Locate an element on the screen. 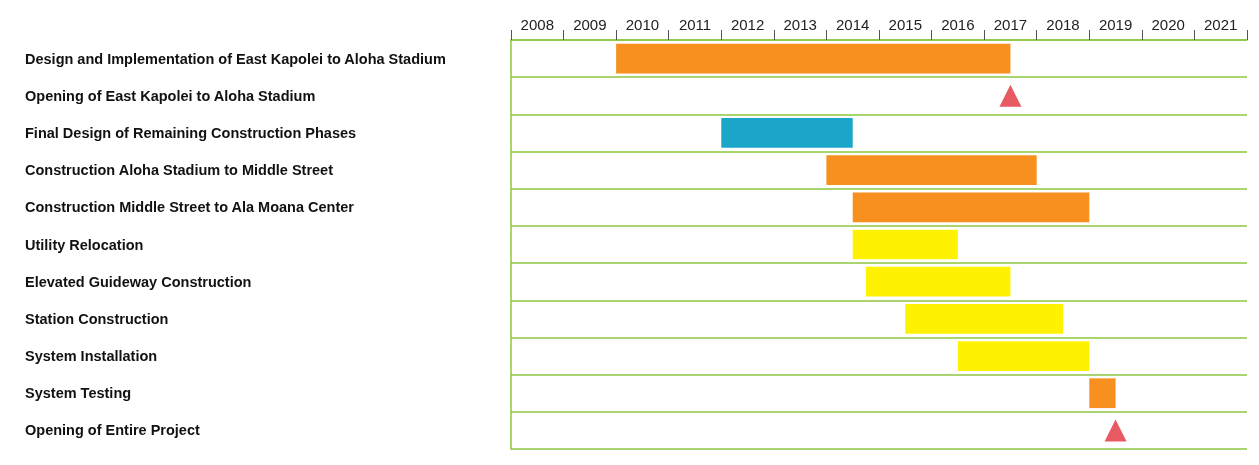 The image size is (1259, 465). x-tick-label: 2018 is located at coordinates (1063, 24).